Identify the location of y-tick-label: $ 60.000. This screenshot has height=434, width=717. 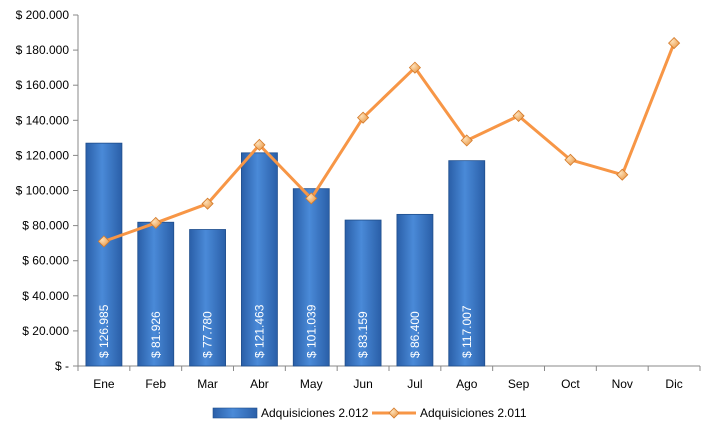
(45, 261).